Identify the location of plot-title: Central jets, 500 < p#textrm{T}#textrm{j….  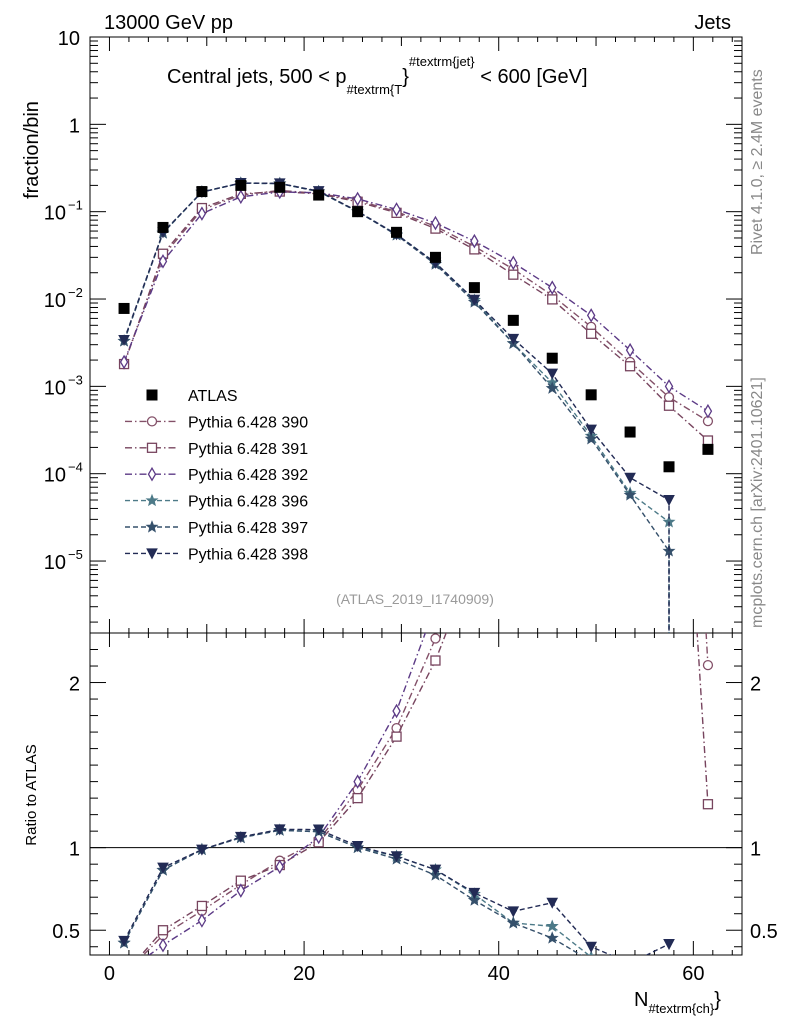
(377, 75).